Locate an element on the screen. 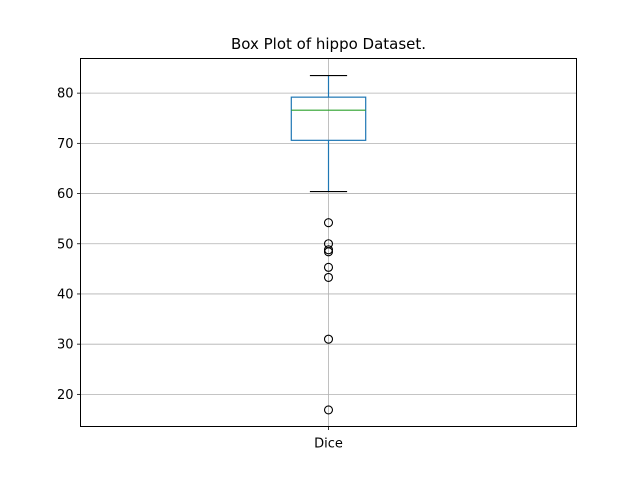 The width and height of the screenshot is (640, 480). box-layer is located at coordinates (328, 244).